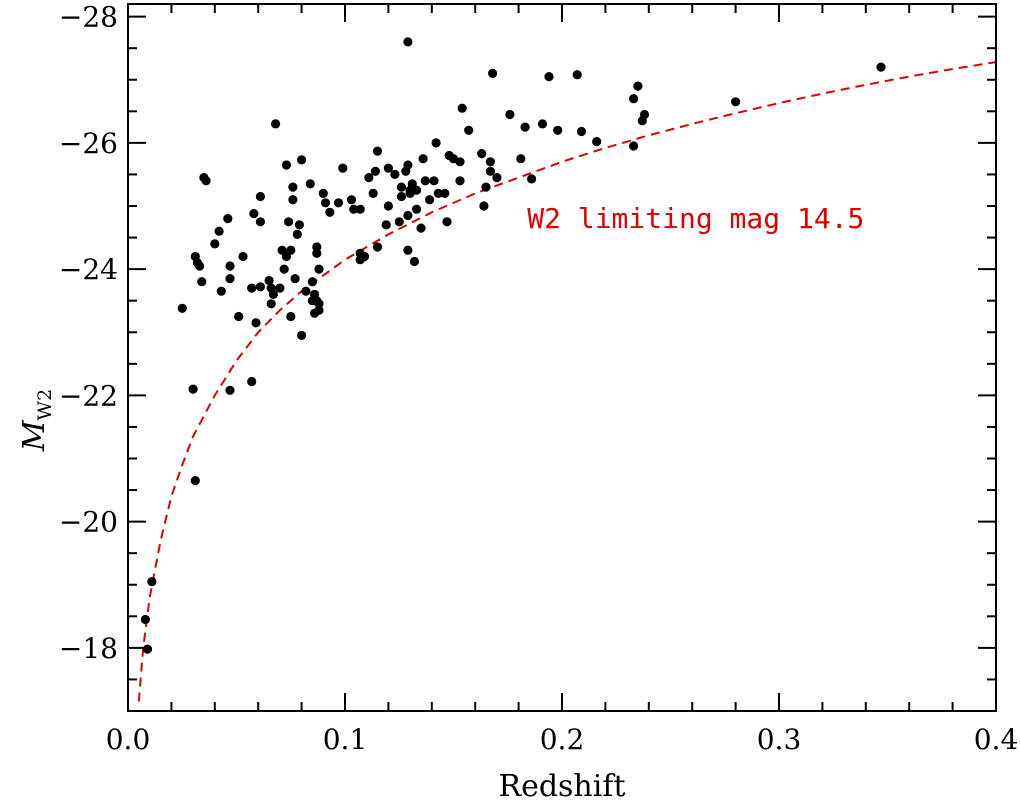  I want to click on y-tick-label: −22, so click(88, 395).